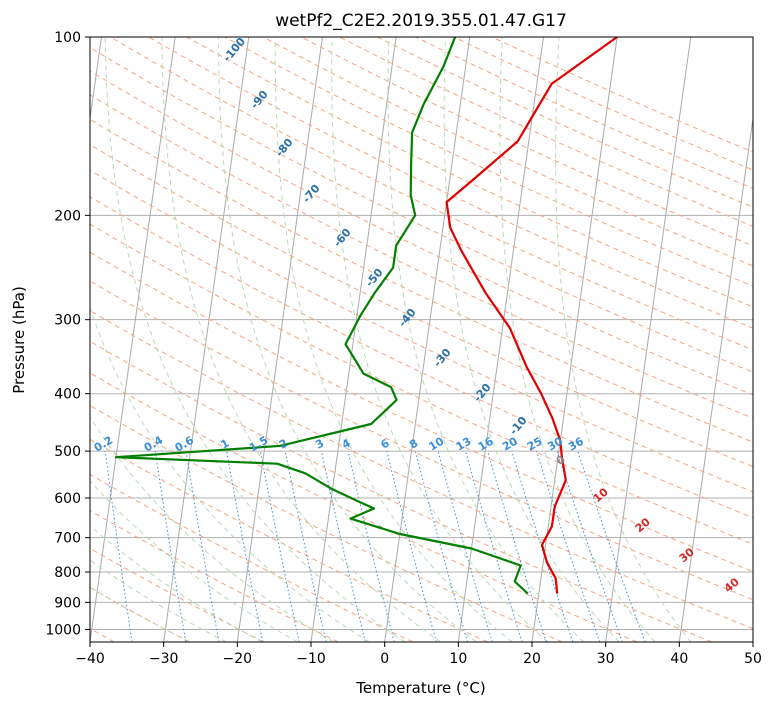  Describe the element at coordinates (259, 100) in the screenshot. I see `dry-adiabat-label: -90` at that location.